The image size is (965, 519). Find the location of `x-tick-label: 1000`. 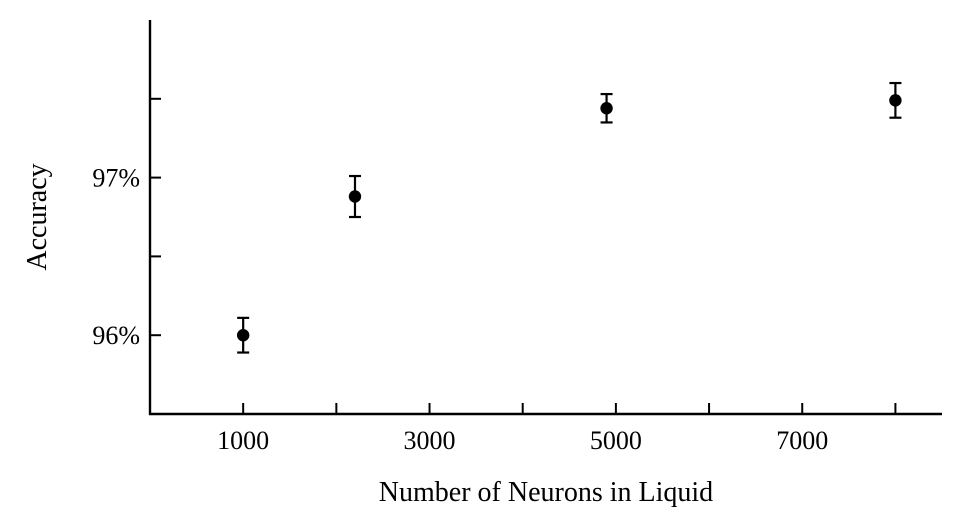

x-tick-label: 1000 is located at coordinates (243, 440).